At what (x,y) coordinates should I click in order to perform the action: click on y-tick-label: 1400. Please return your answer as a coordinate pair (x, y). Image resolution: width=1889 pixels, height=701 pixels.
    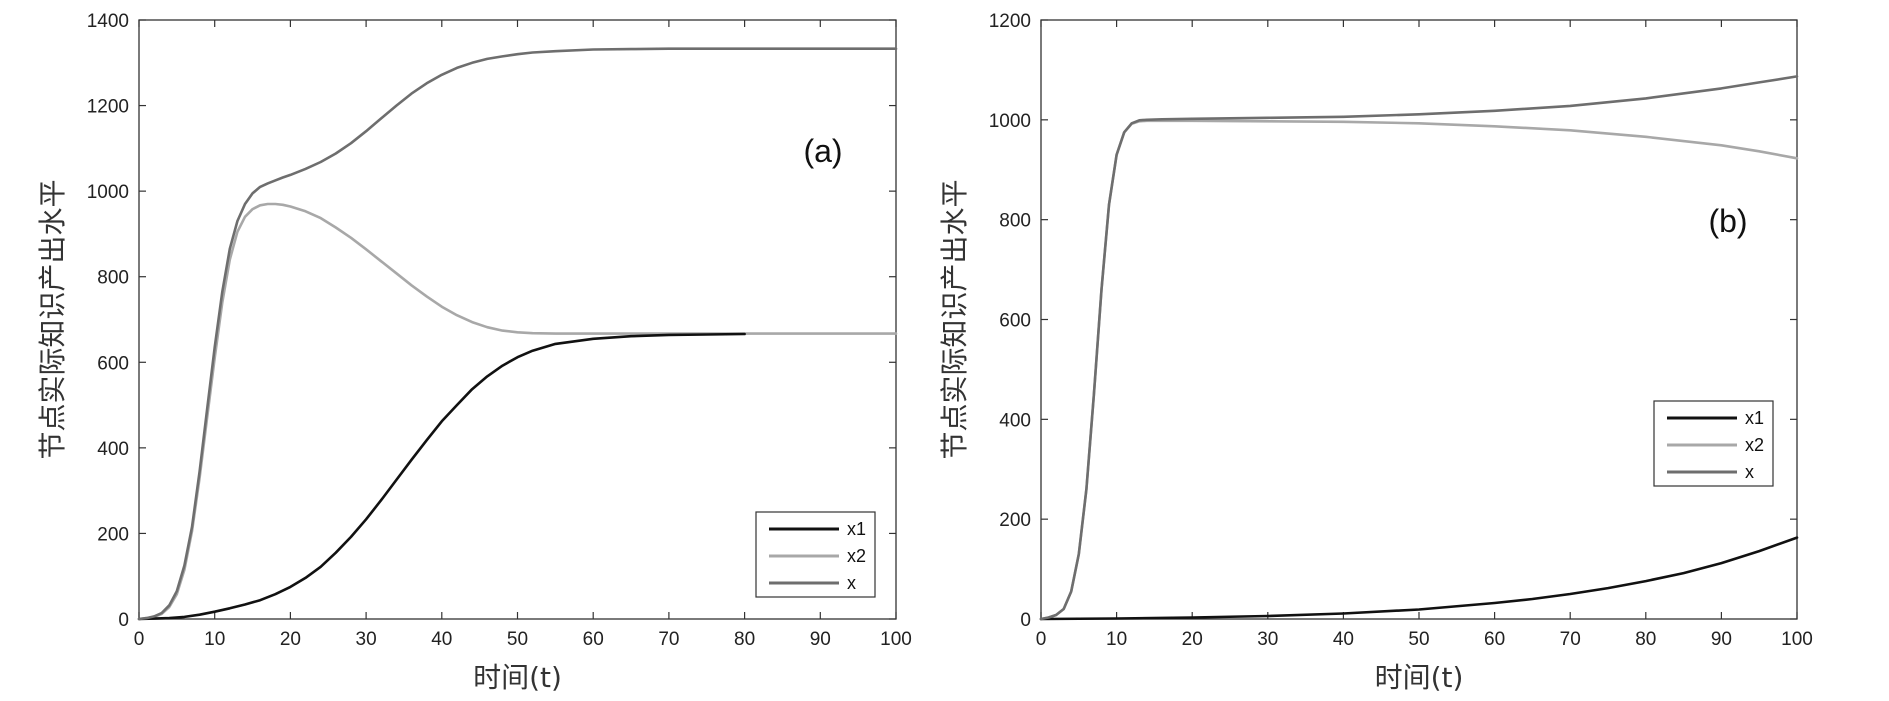
    Looking at the image, I should click on (108, 21).